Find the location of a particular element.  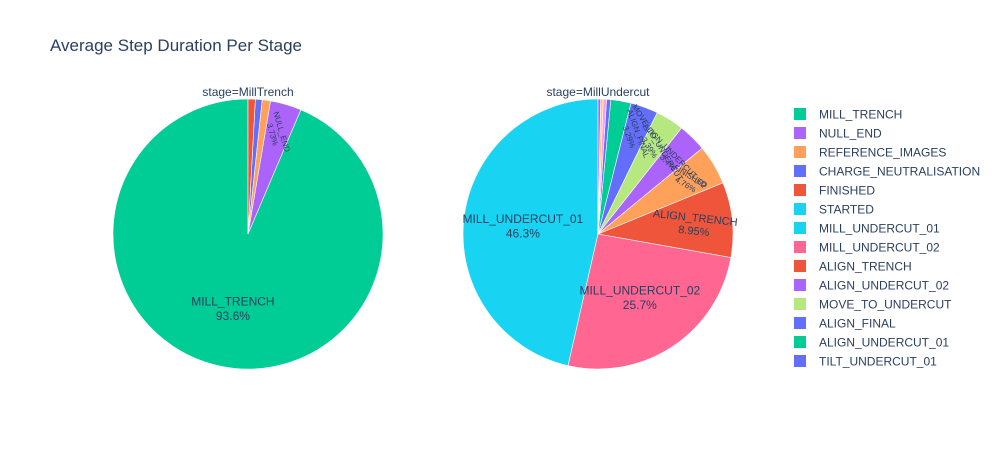

legend-label: MILL_TRENCH is located at coordinates (860, 115).